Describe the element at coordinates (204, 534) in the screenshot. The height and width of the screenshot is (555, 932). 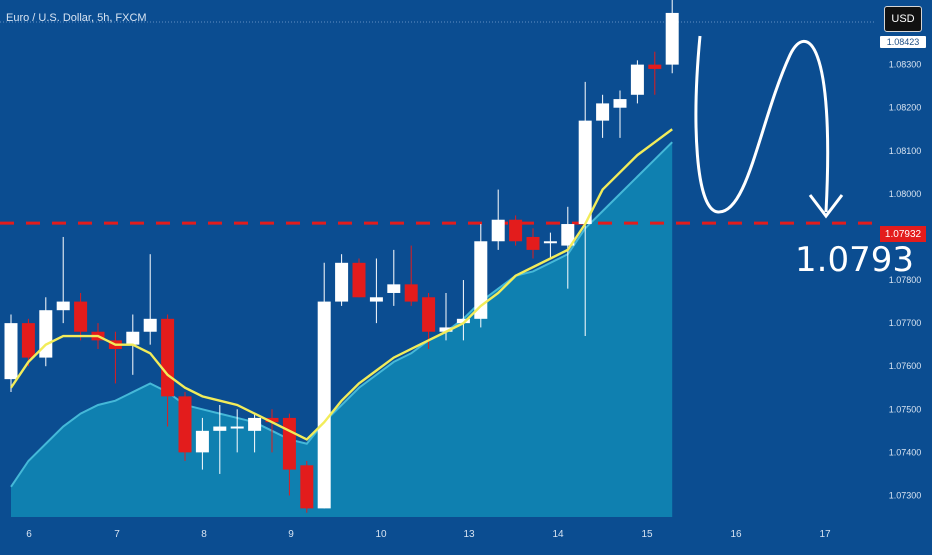
I see `x-tick-label: 8` at that location.